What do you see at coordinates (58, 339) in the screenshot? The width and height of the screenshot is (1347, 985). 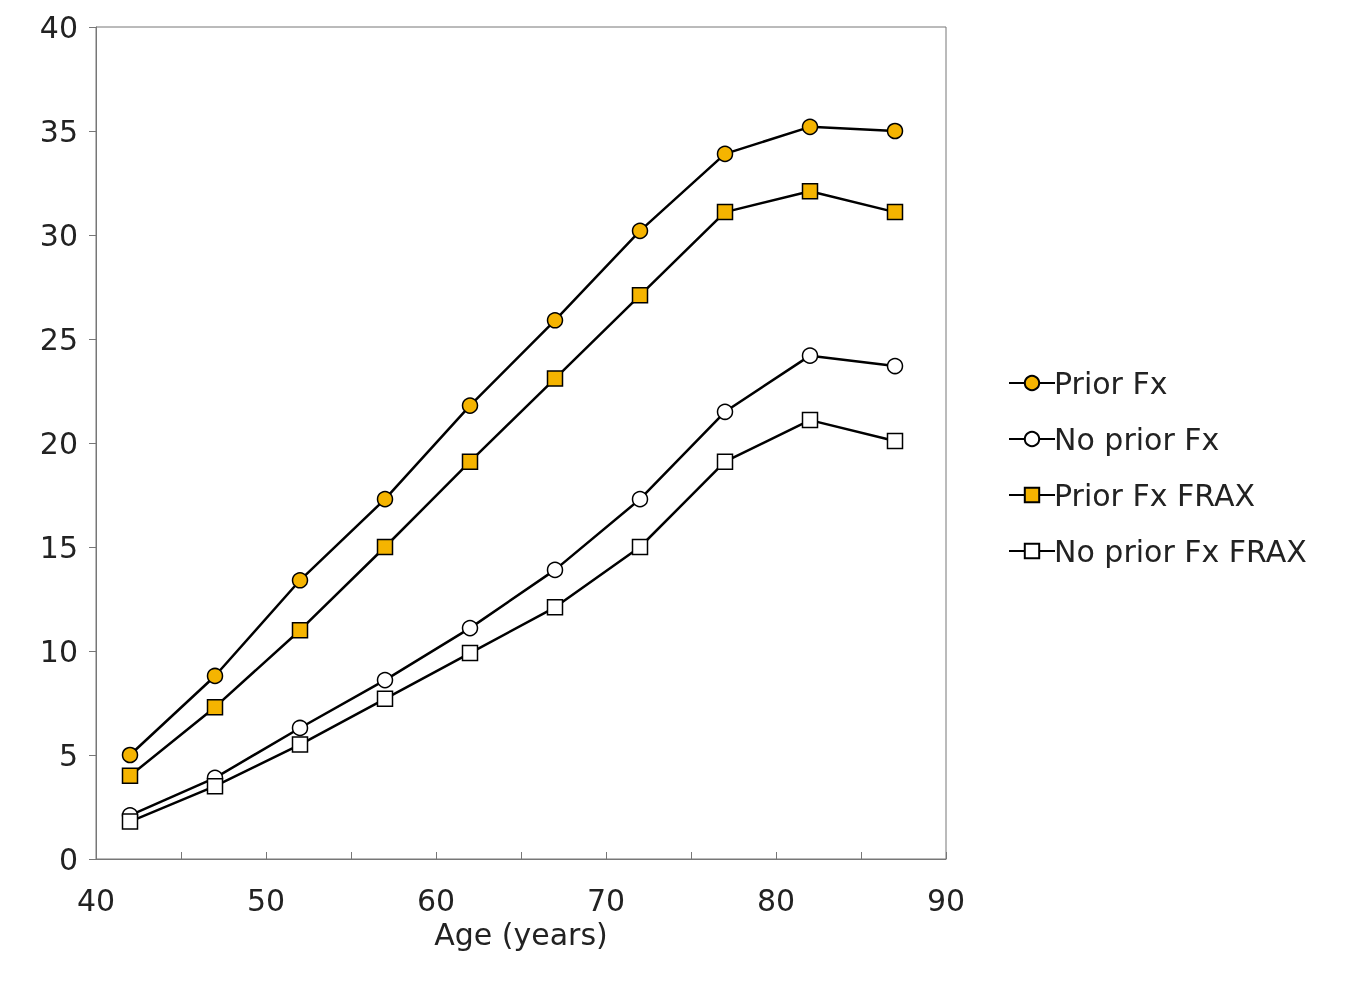 I see `y-tick-label: 25` at bounding box center [58, 339].